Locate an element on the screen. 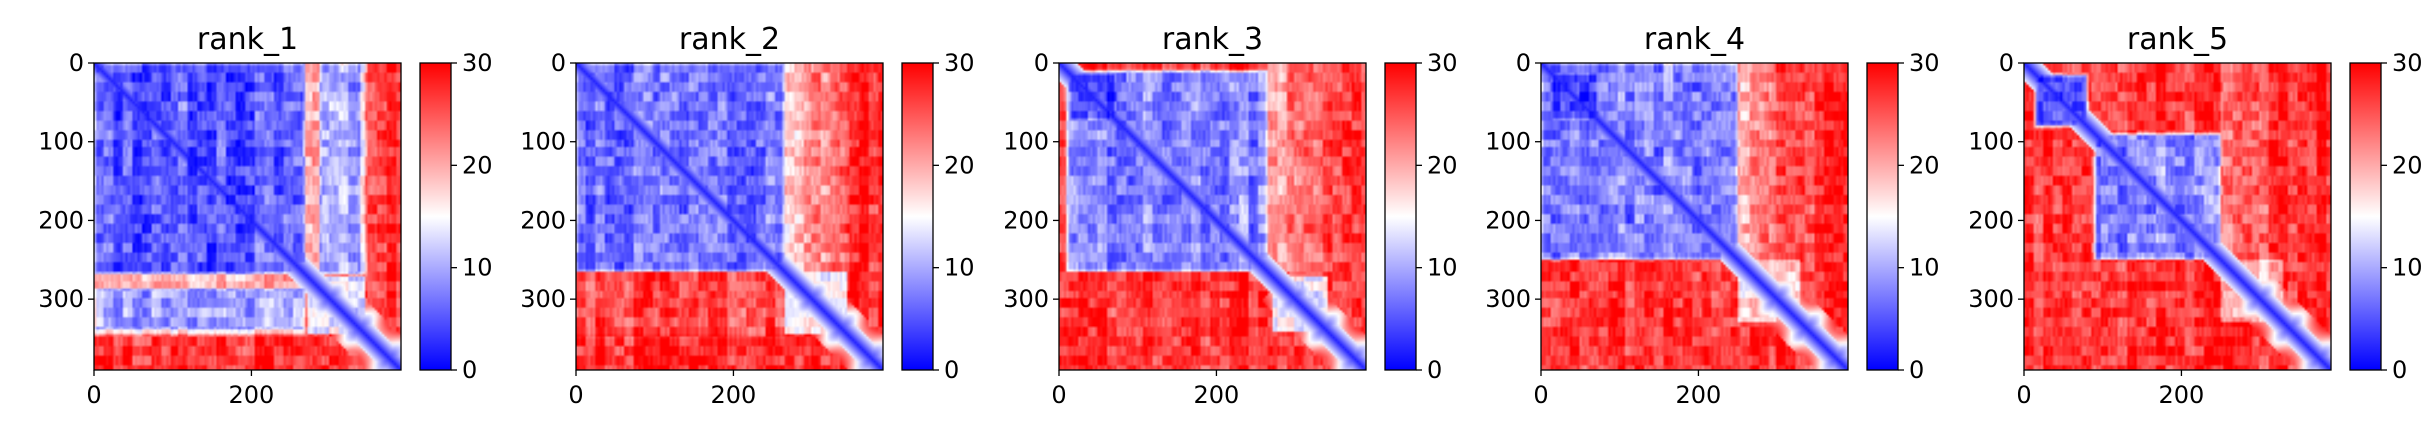 The height and width of the screenshot is (438, 2435). panel-title: rank_3 is located at coordinates (1212, 39).